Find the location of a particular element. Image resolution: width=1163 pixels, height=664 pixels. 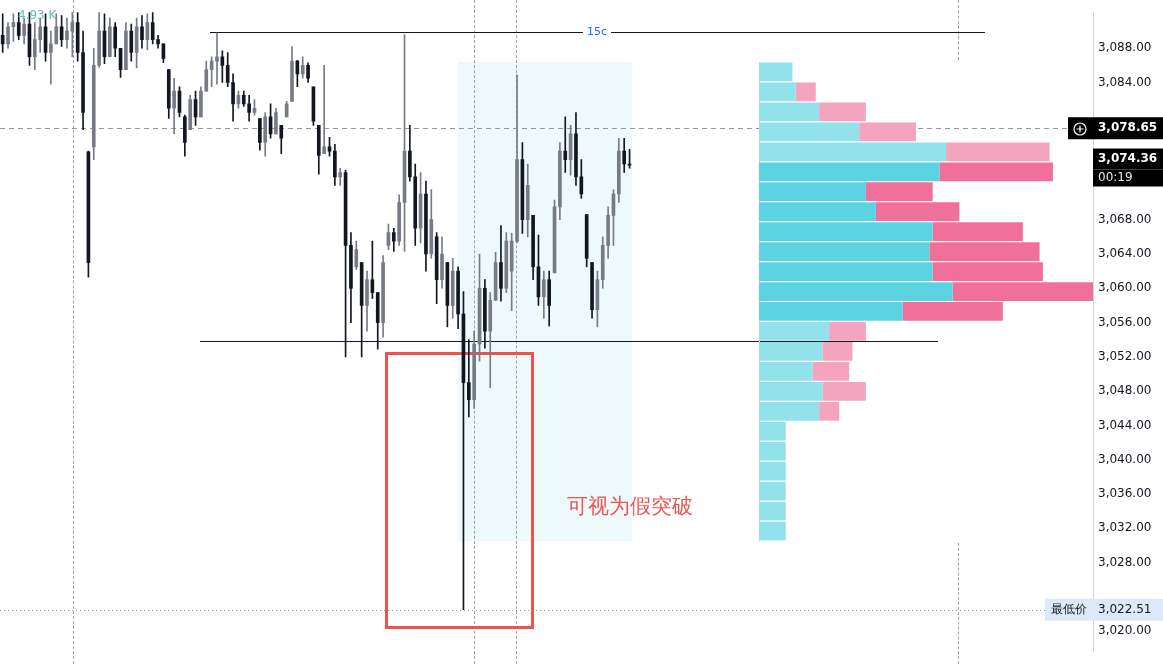

y-tick-label: 3,052.00 is located at coordinates (1125, 355).